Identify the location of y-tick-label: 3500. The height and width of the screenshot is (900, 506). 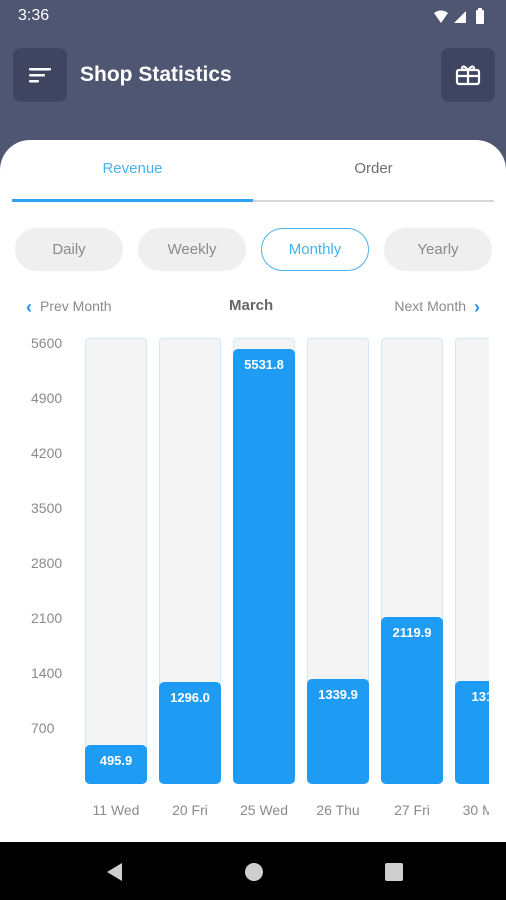
(47, 508).